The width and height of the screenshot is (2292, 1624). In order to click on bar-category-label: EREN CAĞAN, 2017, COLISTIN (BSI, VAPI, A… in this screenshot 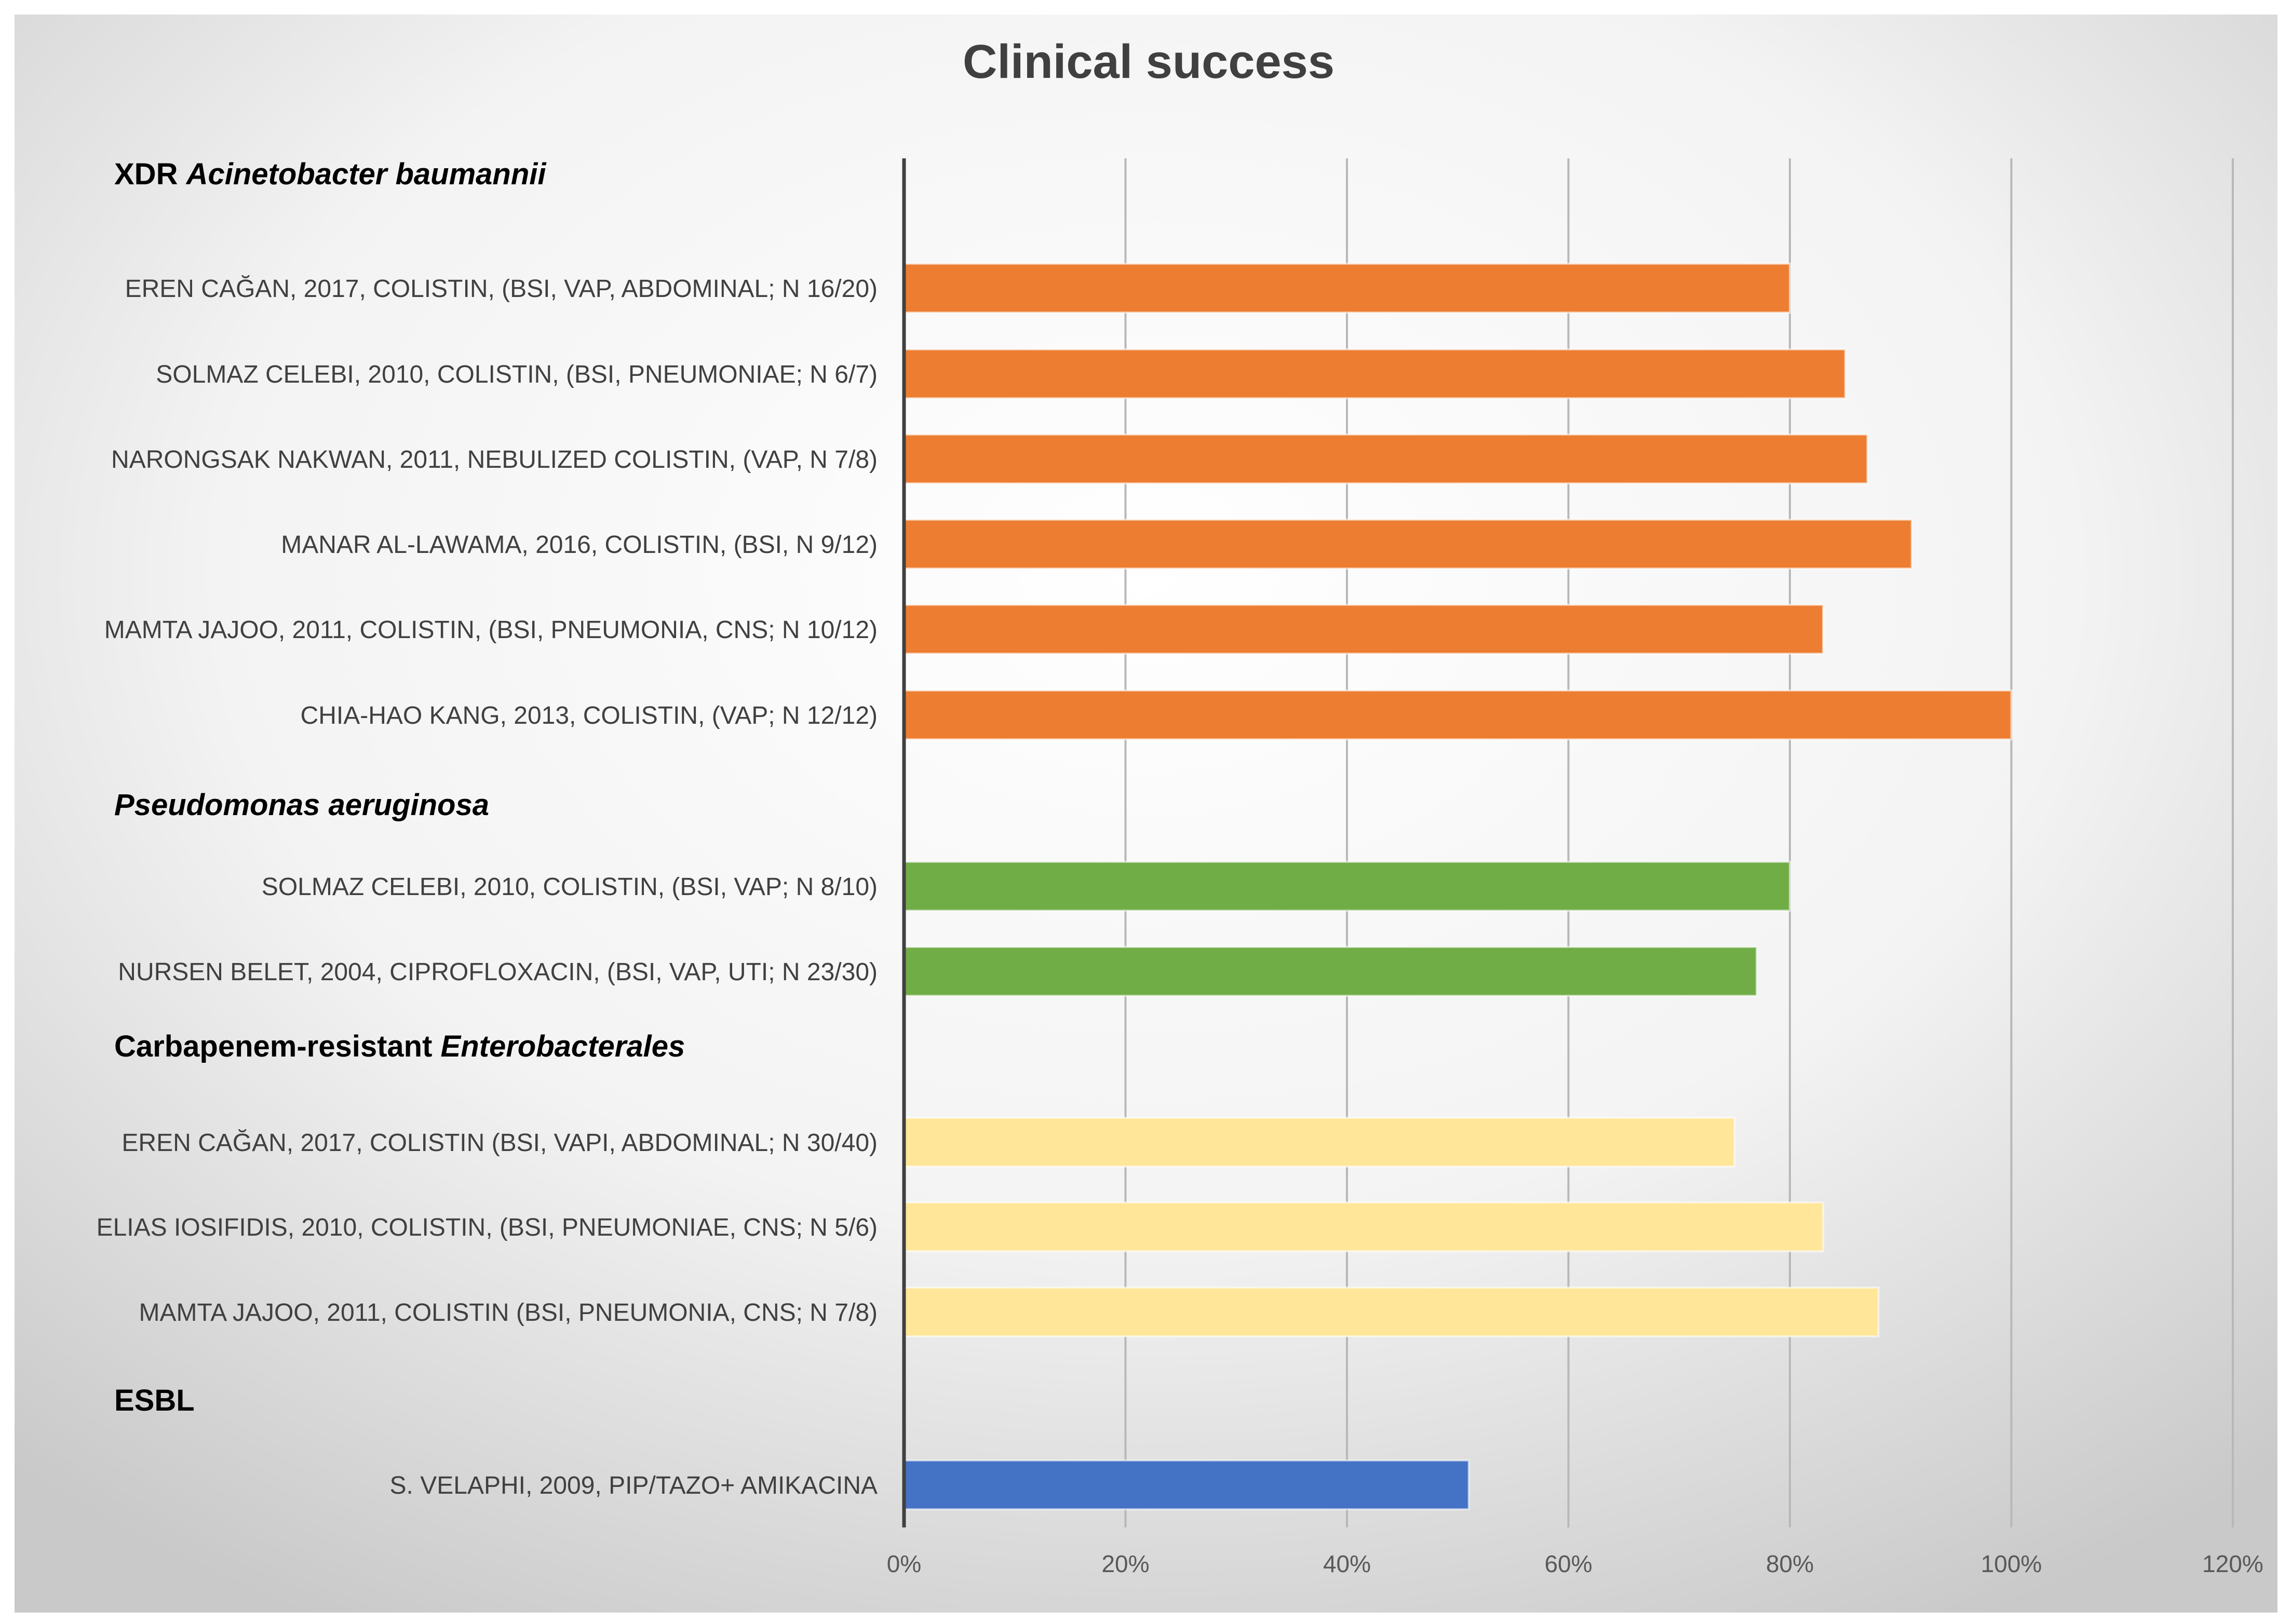, I will do `click(500, 1143)`.